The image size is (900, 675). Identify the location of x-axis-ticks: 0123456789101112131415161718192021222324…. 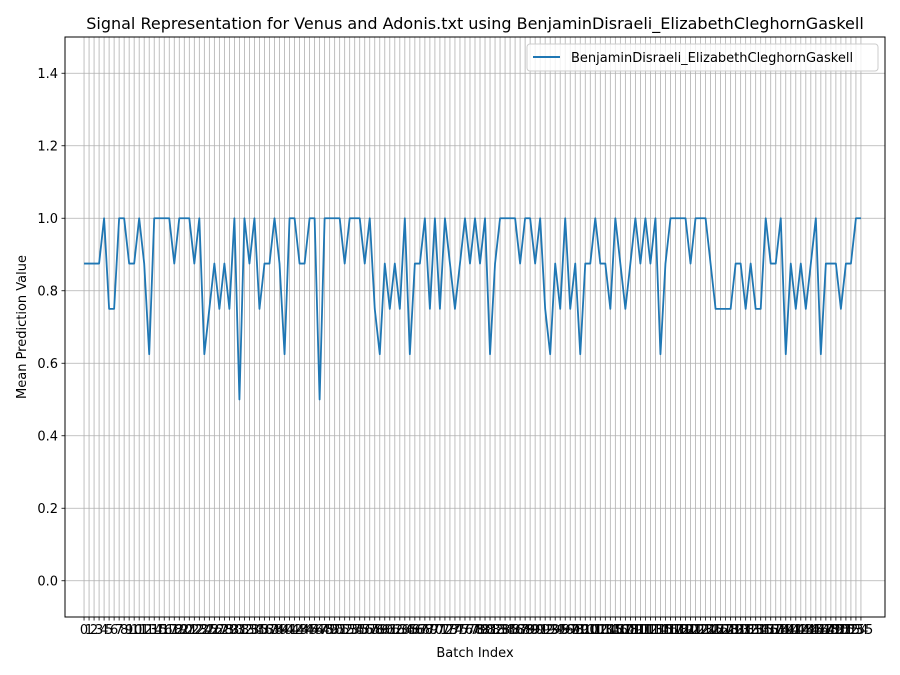
(476, 627).